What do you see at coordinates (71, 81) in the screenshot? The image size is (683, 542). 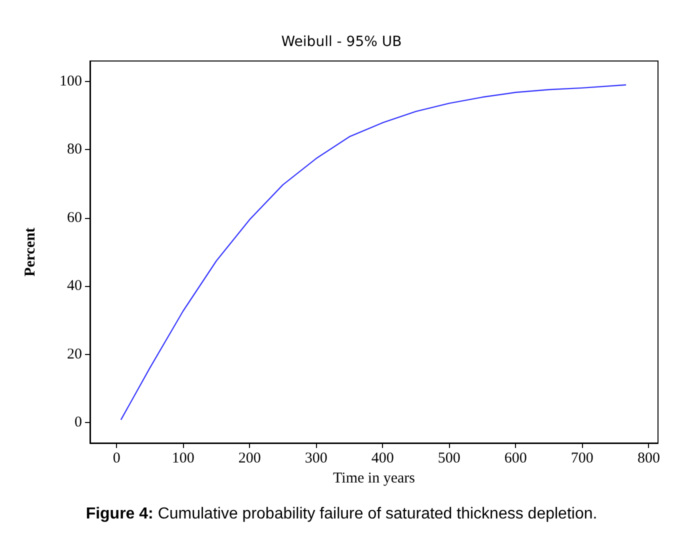 I see `y-tick-label: 100` at bounding box center [71, 81].